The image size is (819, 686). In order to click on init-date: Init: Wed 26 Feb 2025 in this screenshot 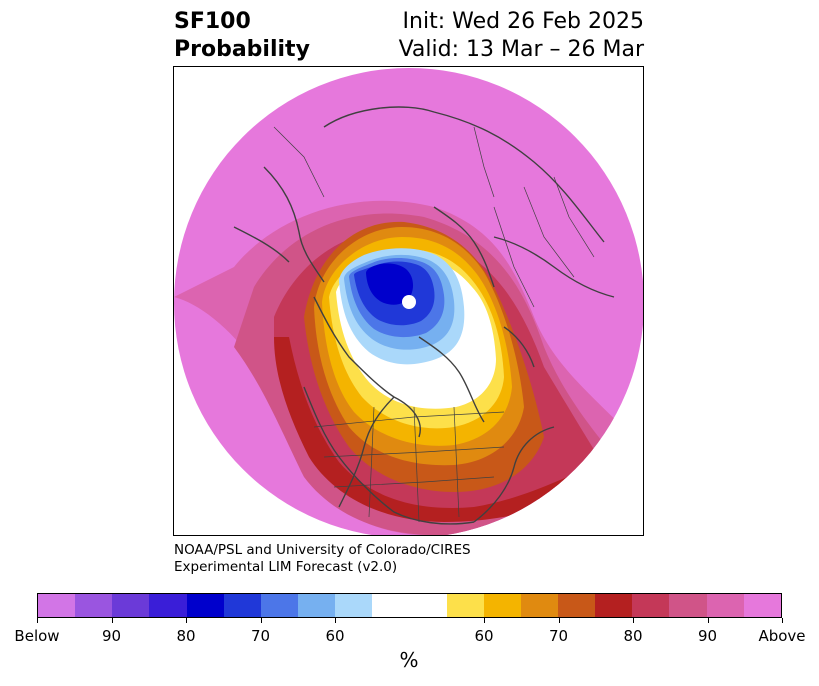, I will do `click(523, 21)`.